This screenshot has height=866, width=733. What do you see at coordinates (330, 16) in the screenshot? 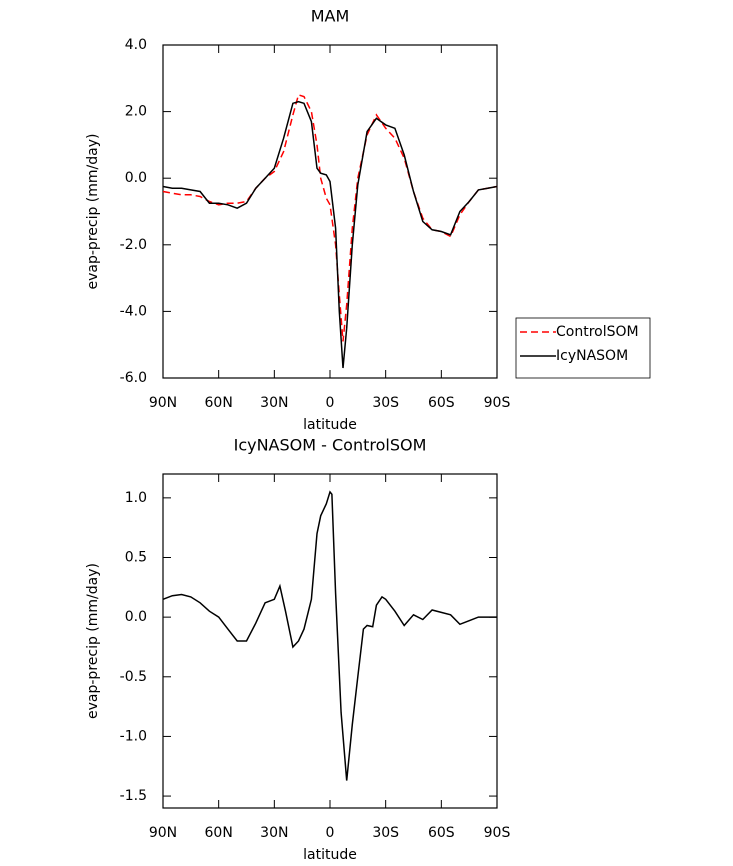
I see `chart-title: MAM` at bounding box center [330, 16].